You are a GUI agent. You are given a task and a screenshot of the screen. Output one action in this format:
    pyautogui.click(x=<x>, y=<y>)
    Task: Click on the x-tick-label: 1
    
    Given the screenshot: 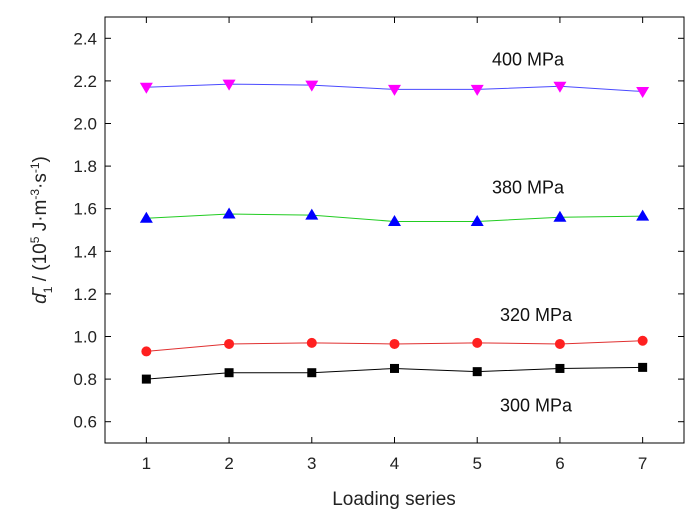 What is the action you would take?
    pyautogui.click(x=146, y=463)
    